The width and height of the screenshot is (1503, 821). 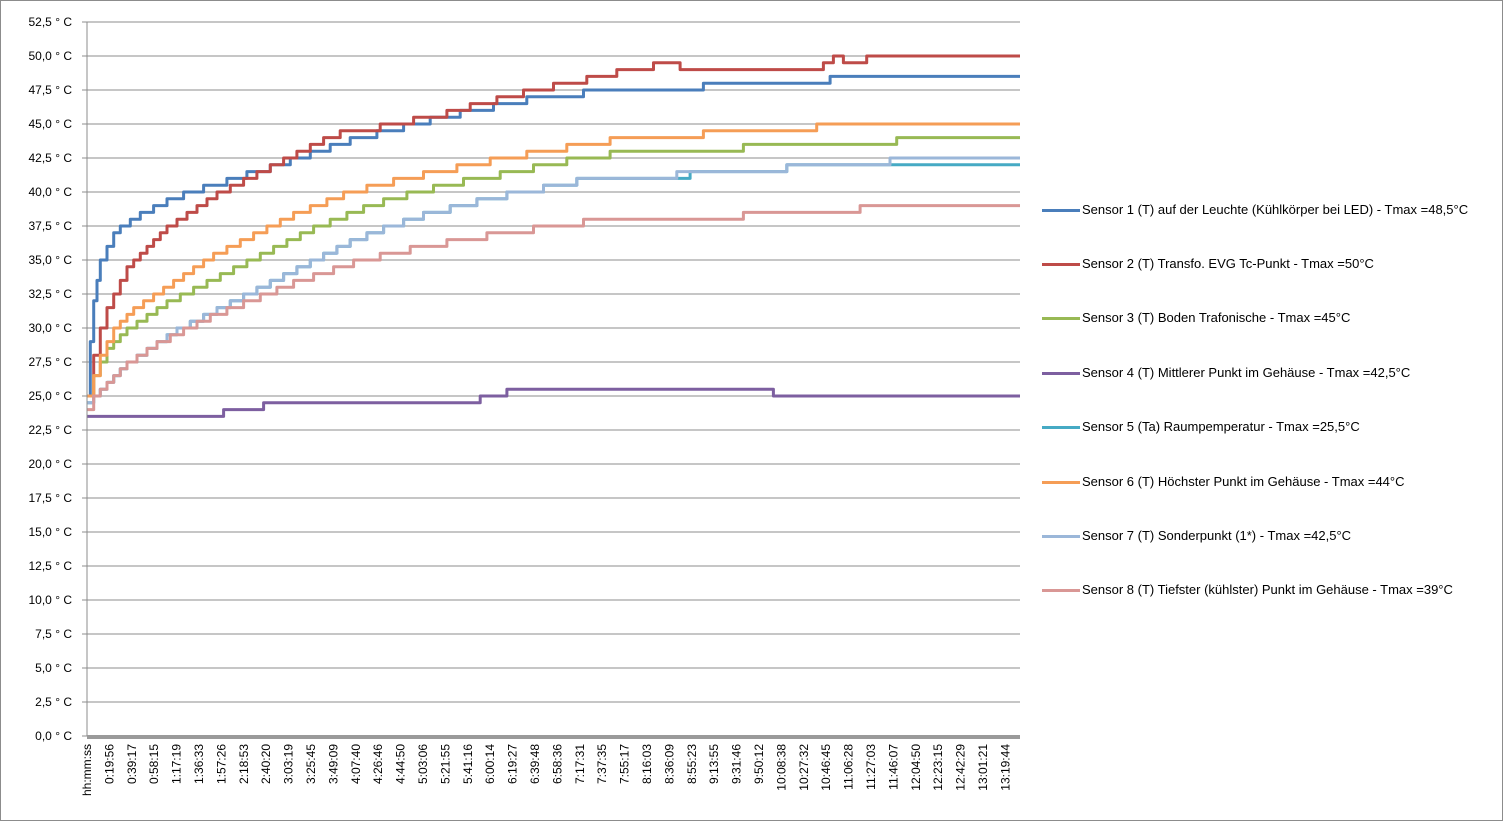 I want to click on y-tick-label: 30,0 ° C, so click(x=51, y=328).